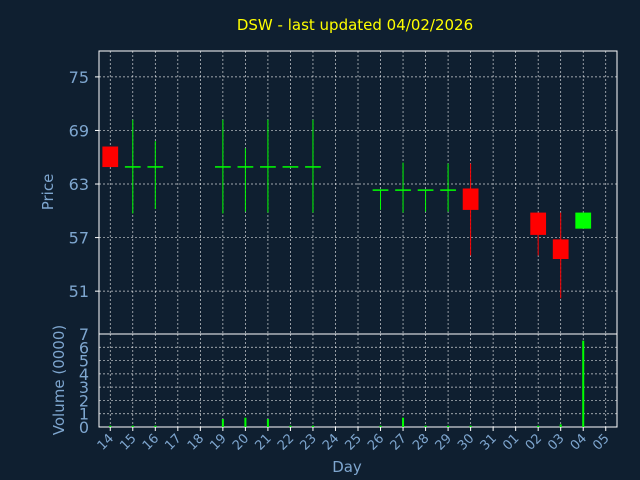 This screenshot has height=480, width=640. What do you see at coordinates (84, 414) in the screenshot?
I see `volume-y-tick-label: 1` at bounding box center [84, 414].